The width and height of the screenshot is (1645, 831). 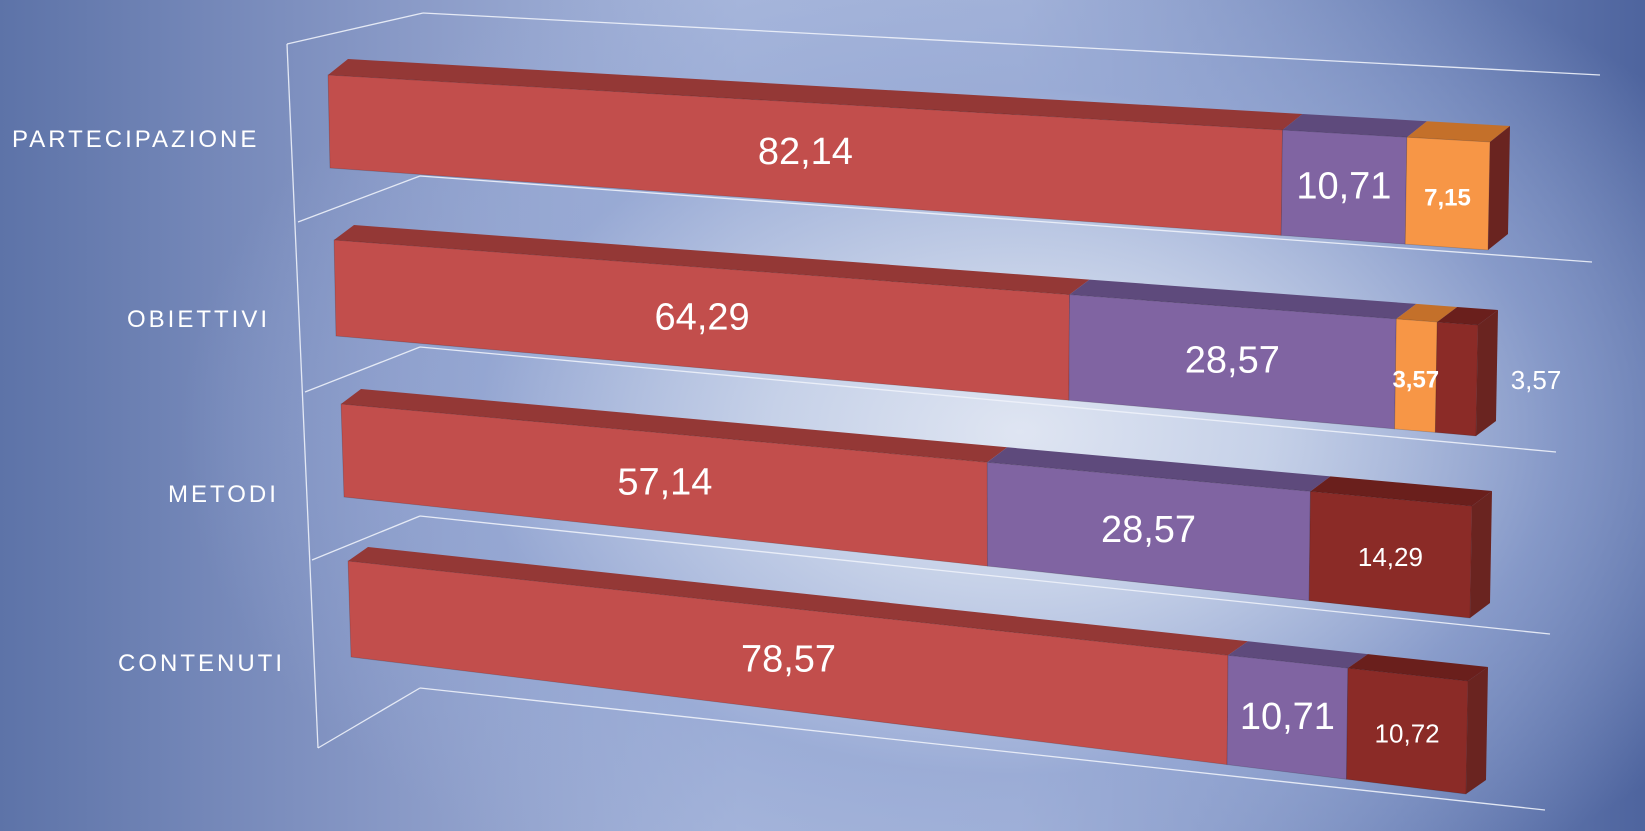 What do you see at coordinates (1456, 379) in the screenshot?
I see `bar-segment` at bounding box center [1456, 379].